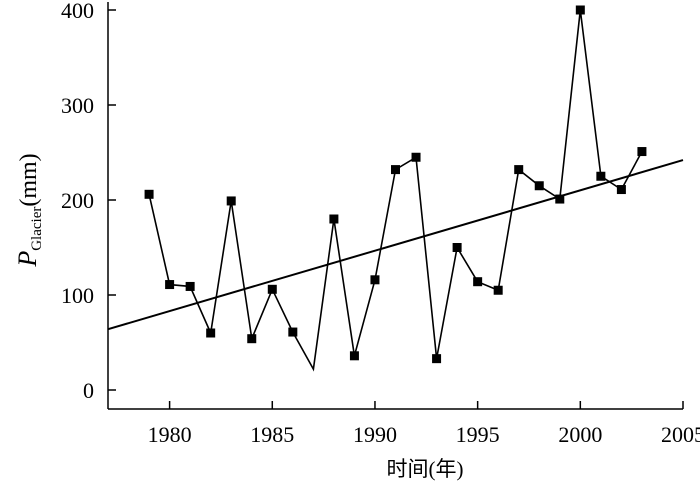 The height and width of the screenshot is (490, 700). I want to click on x-tick-label: 1980, so click(170, 434).